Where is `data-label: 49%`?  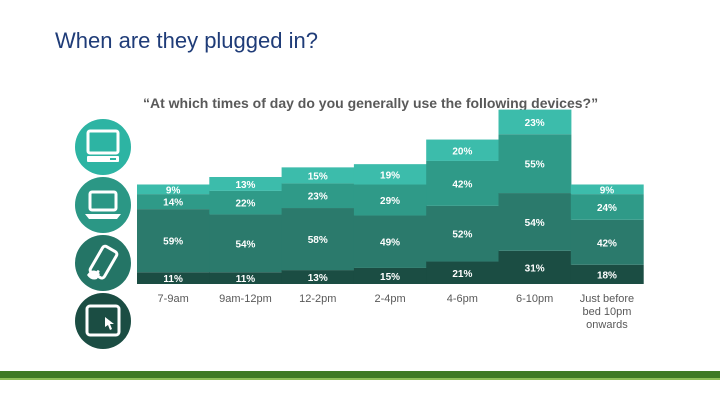
data-label: 49% is located at coordinates (390, 243).